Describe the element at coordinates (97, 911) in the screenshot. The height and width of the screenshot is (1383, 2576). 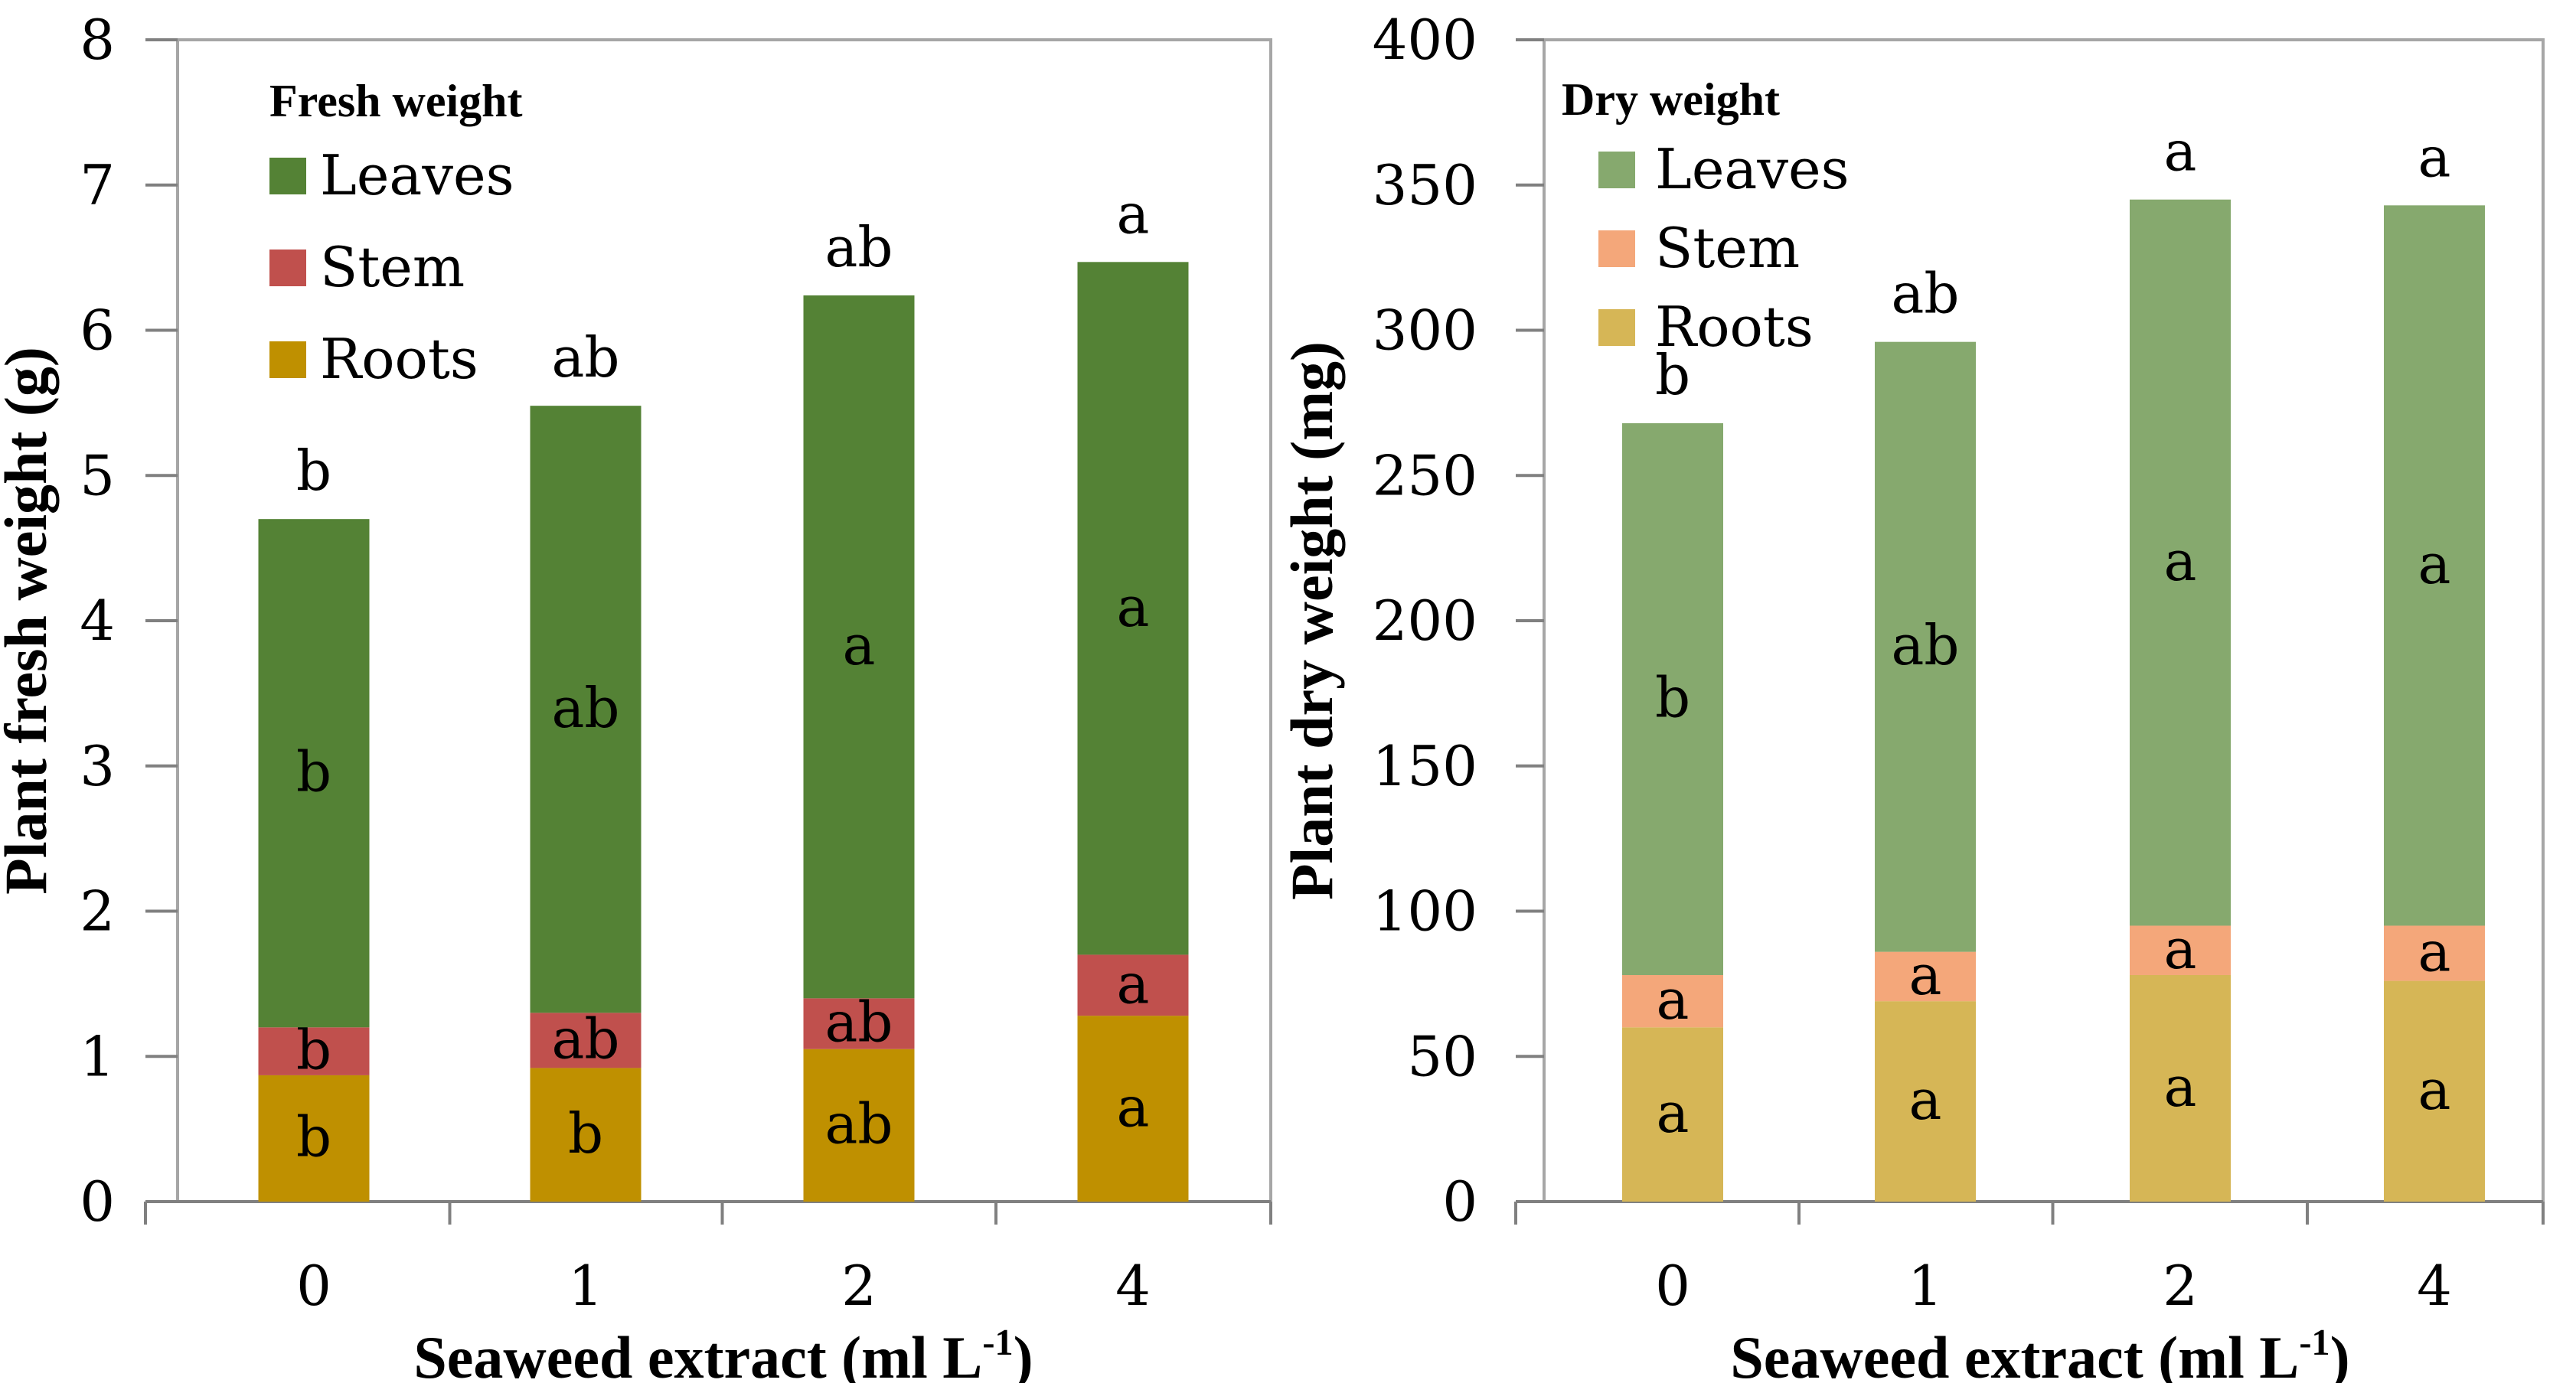
I see `y-tick-label: 2` at that location.